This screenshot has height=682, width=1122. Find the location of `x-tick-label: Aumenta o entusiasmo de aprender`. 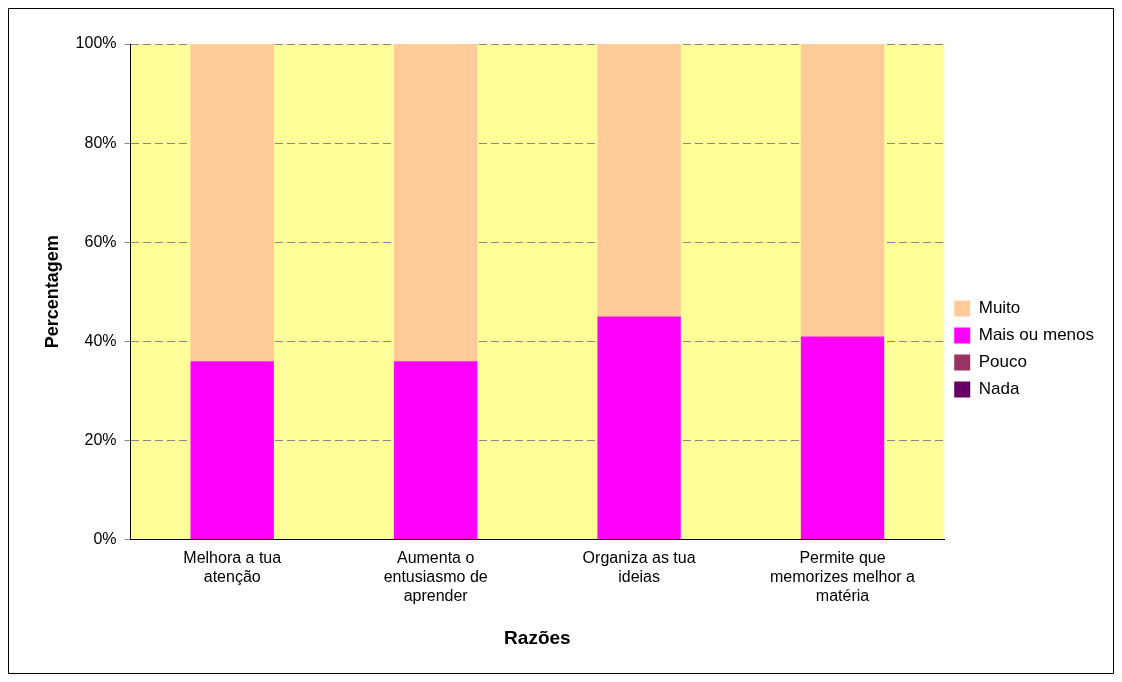

x-tick-label: Aumenta o entusiasmo de aprender is located at coordinates (435, 576).